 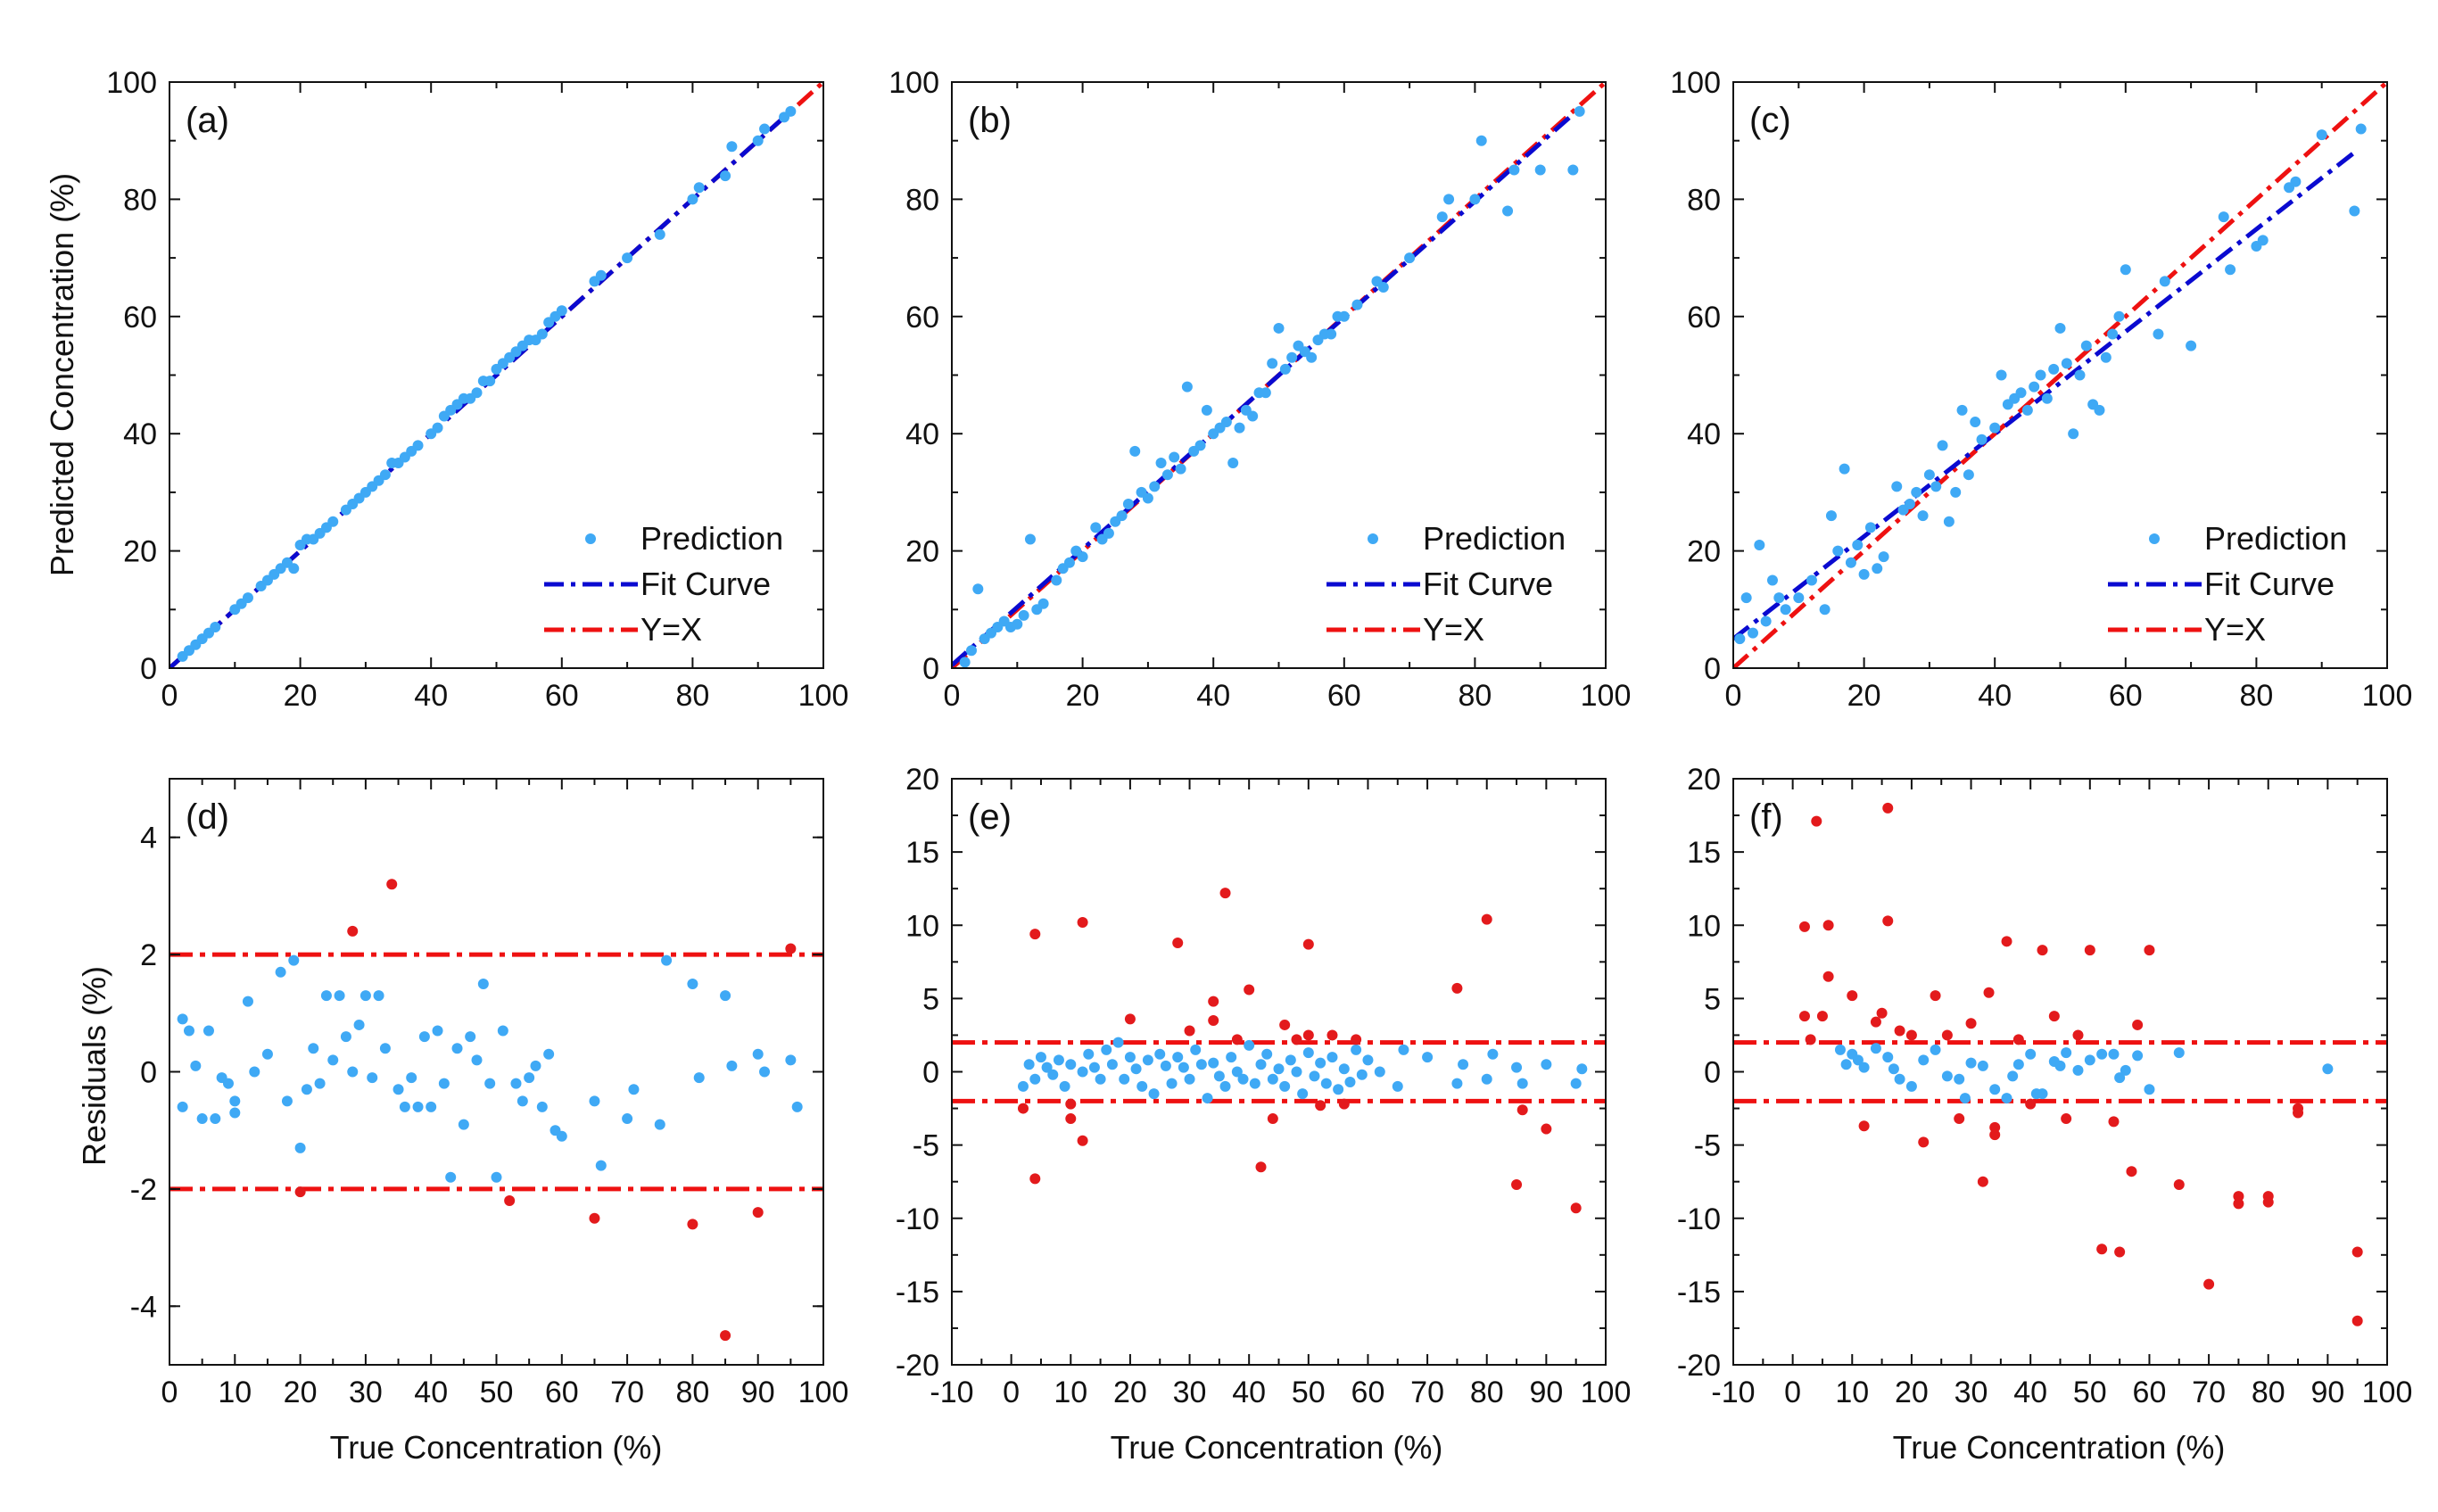 What do you see at coordinates (951, 1392) in the screenshot?
I see `x-tick-label: -10` at bounding box center [951, 1392].